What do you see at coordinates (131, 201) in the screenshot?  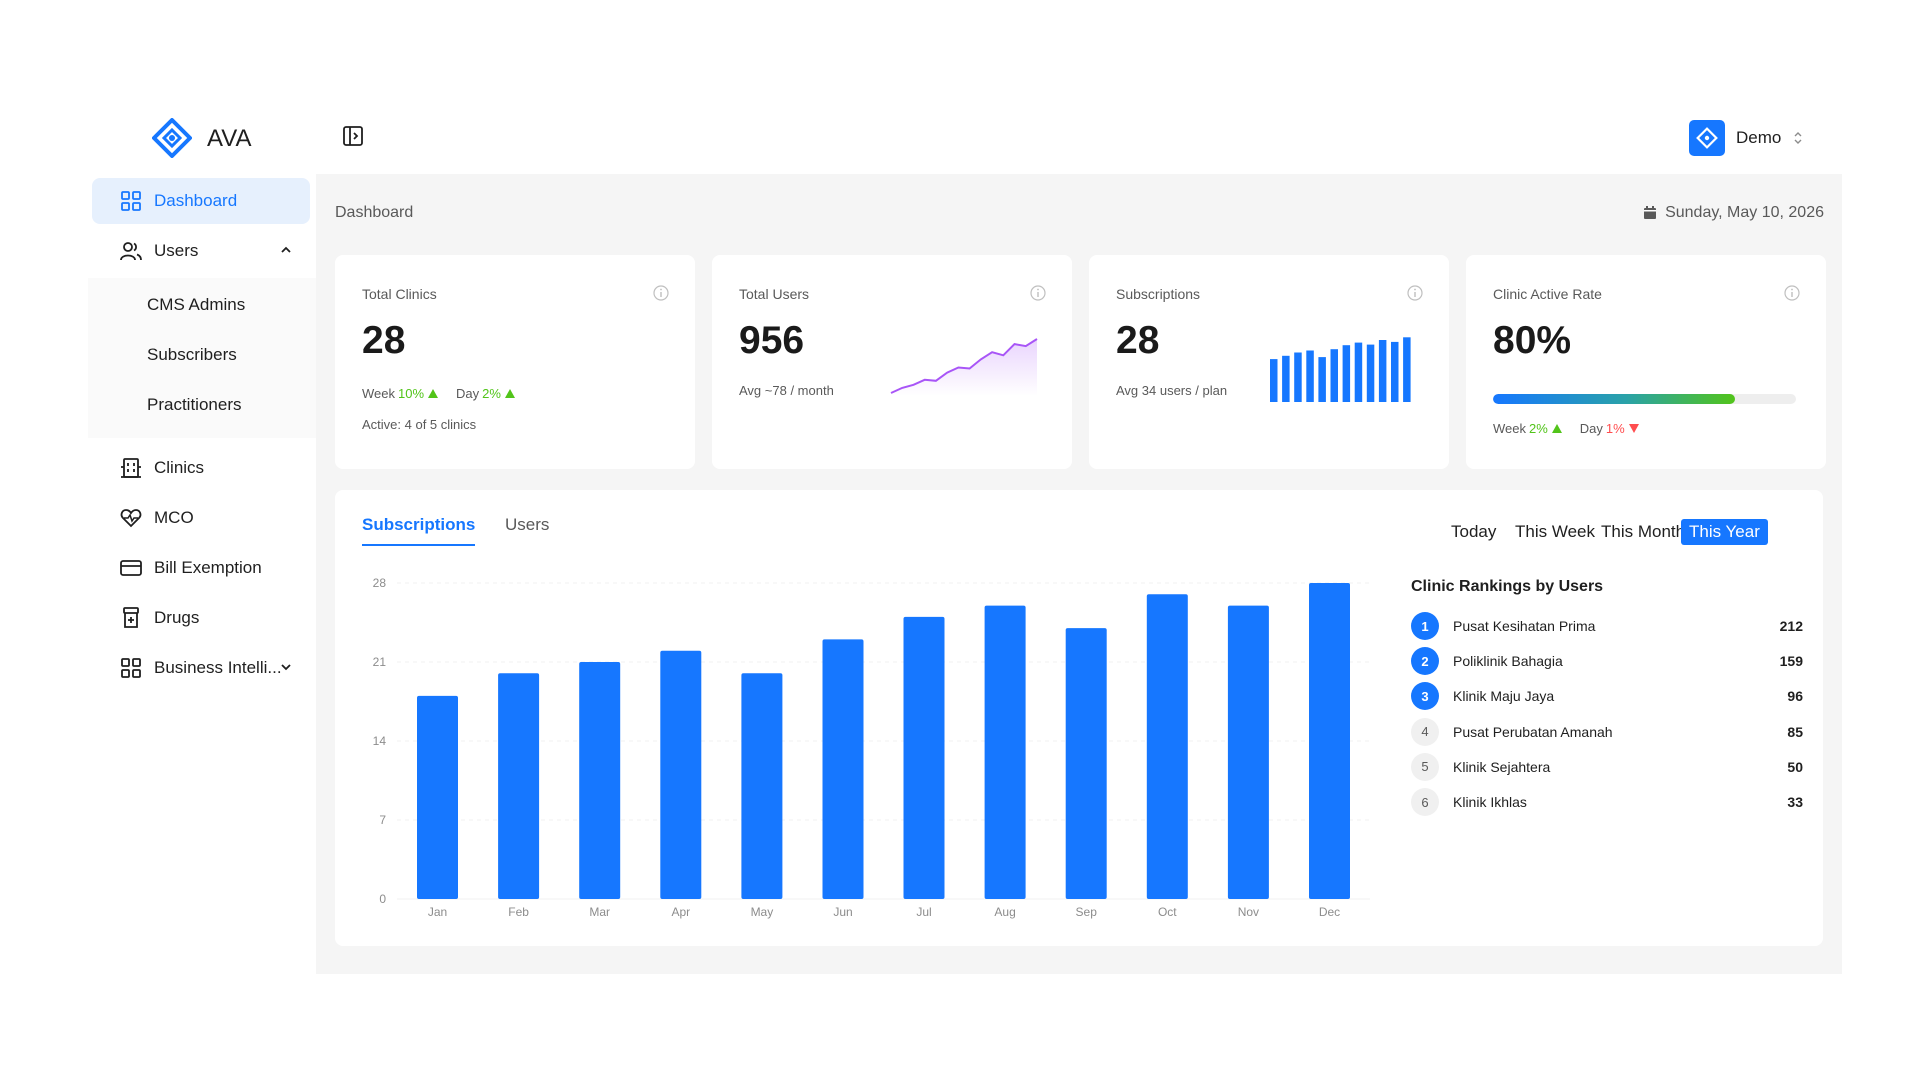 I see `dashboard-icon` at bounding box center [131, 201].